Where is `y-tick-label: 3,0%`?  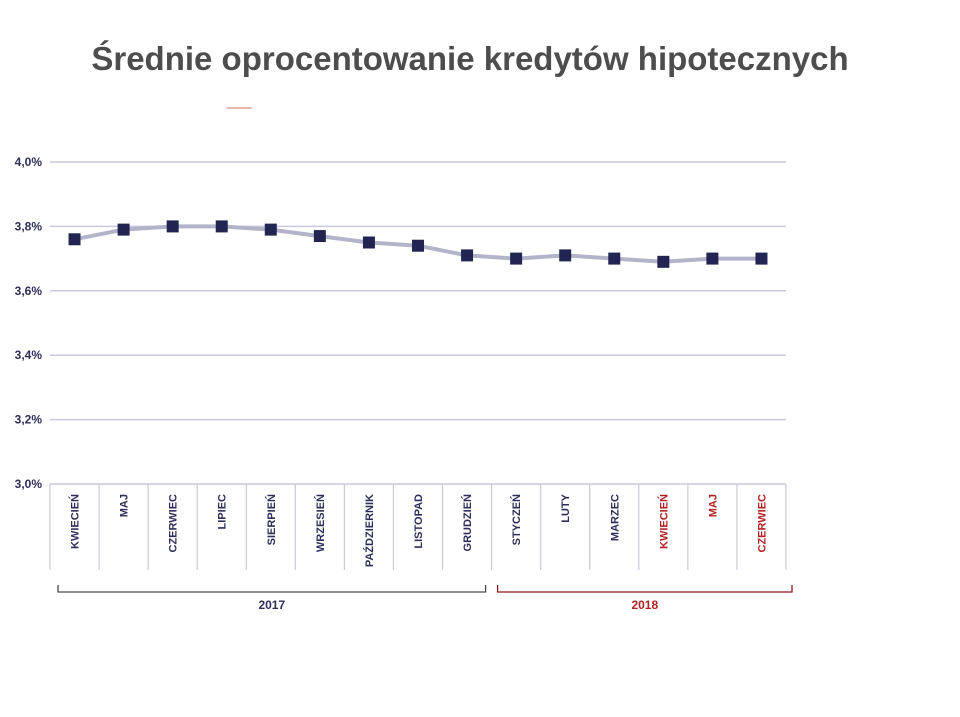 y-tick-label: 3,0% is located at coordinates (29, 484).